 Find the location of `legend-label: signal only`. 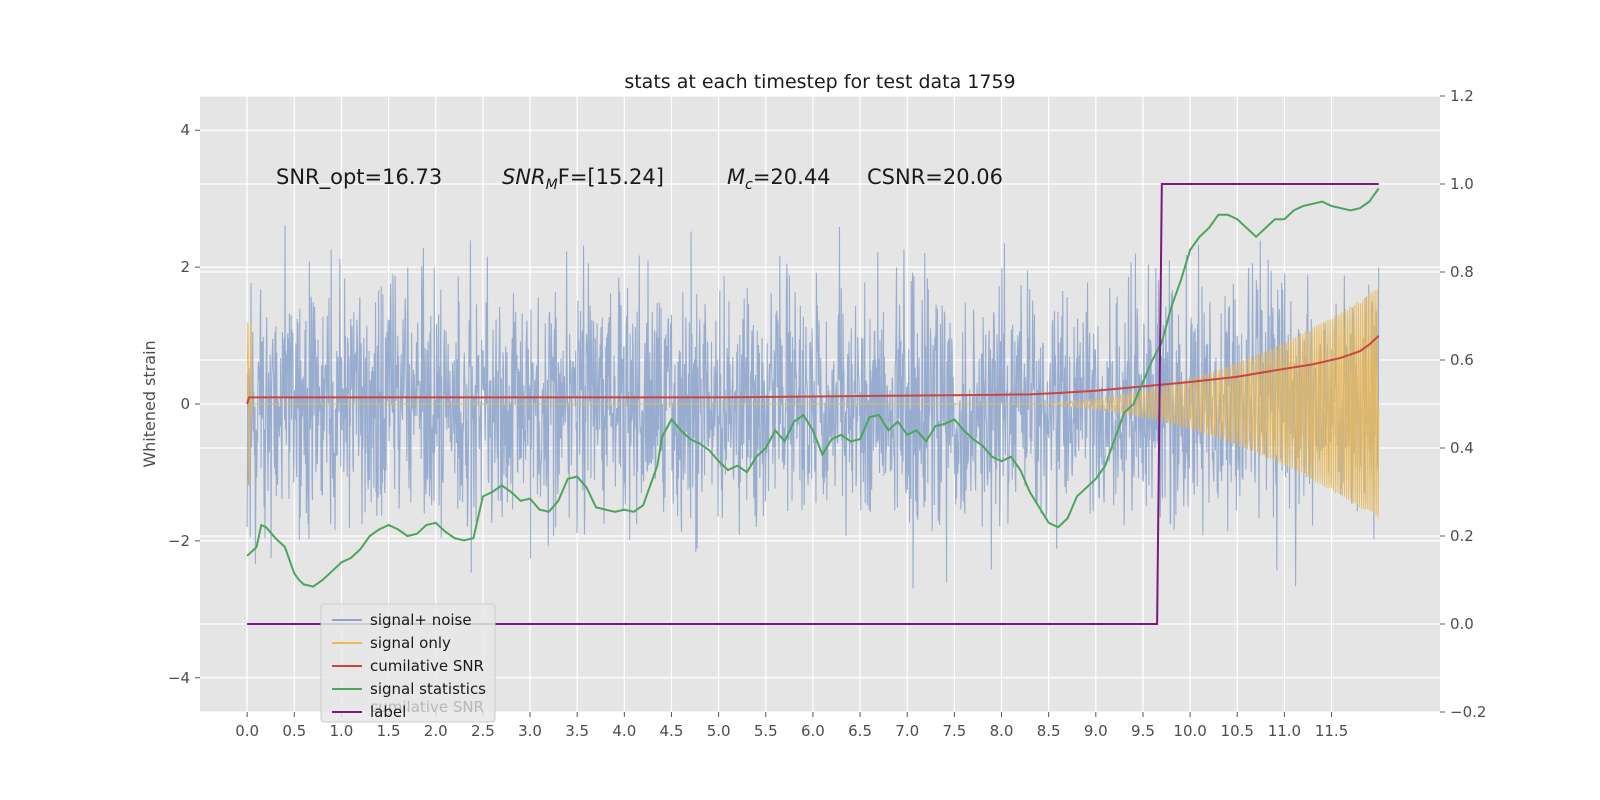

legend-label: signal only is located at coordinates (410, 643).